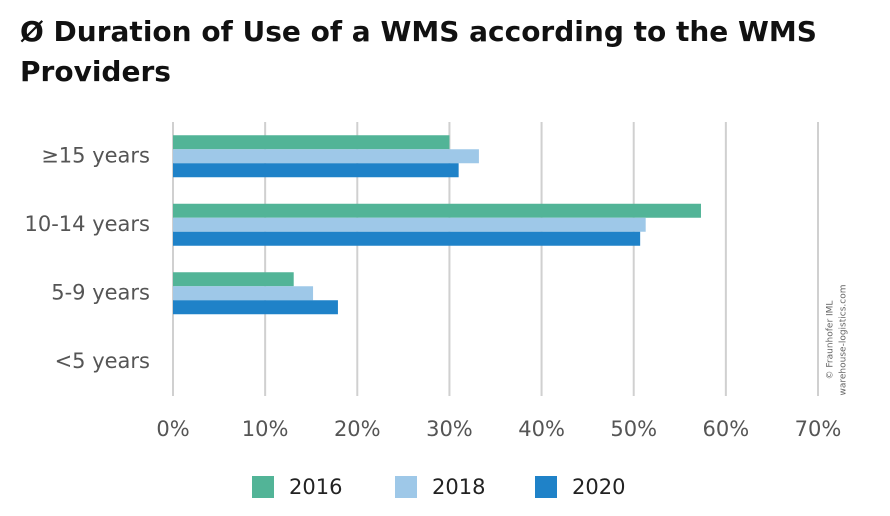 Image resolution: width=890 pixels, height=516 pixels. What do you see at coordinates (598, 487) in the screenshot?
I see `legend-label: 2020` at bounding box center [598, 487].